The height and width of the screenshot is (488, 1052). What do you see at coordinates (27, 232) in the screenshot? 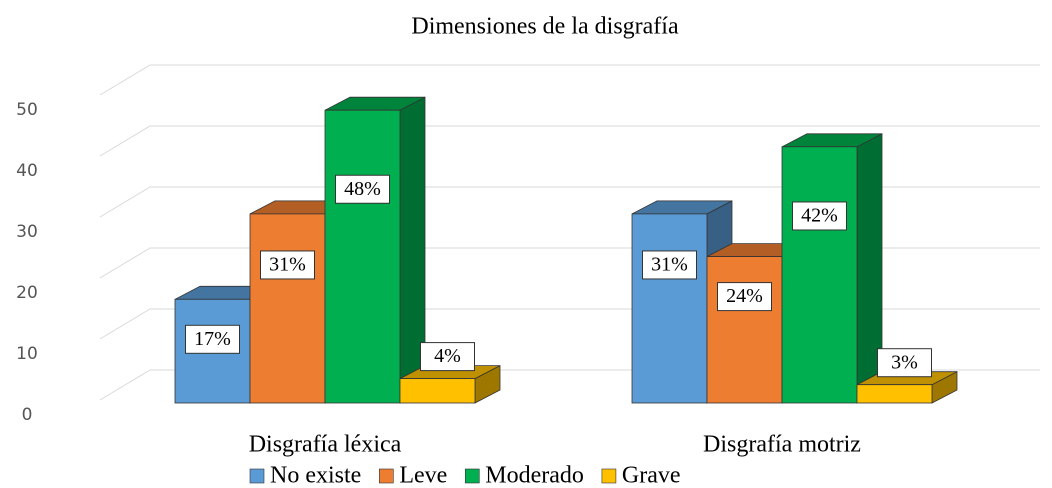
I see `y-tick-label: 30` at bounding box center [27, 232].